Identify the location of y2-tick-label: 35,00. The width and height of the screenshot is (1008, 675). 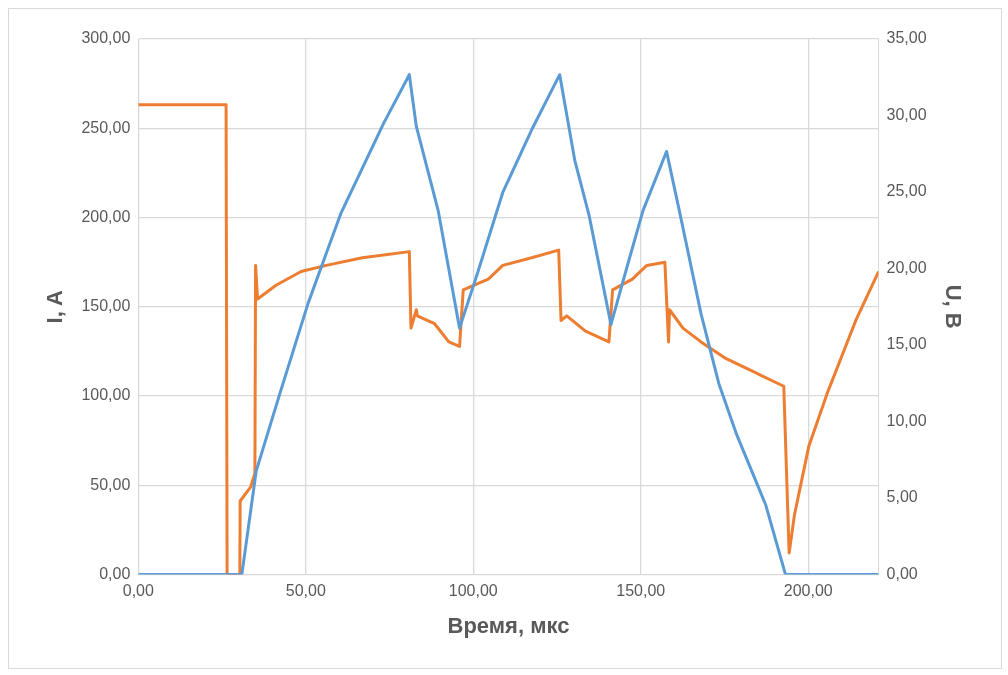
(906, 38).